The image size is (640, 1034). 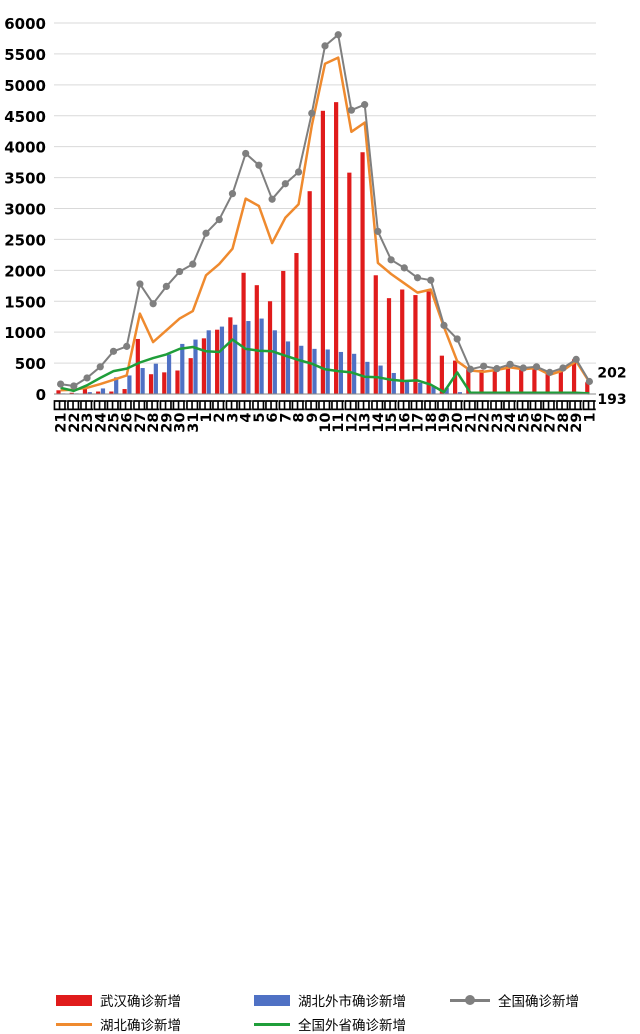 I want to click on annotation-hubei-last: 193, so click(x=611, y=400).